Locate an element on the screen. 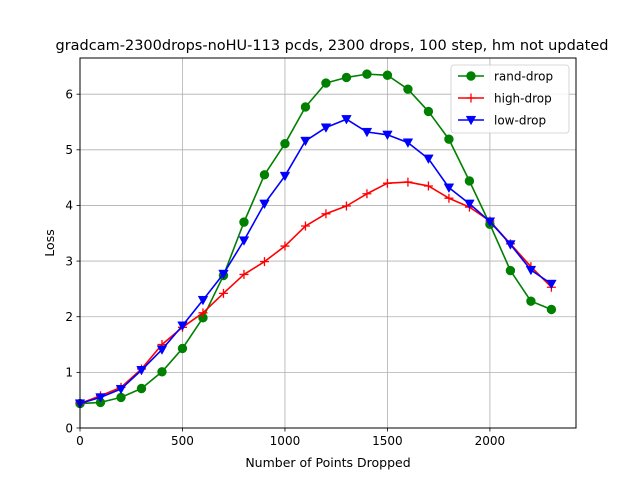  legend-label: rand-drop is located at coordinates (523, 77).